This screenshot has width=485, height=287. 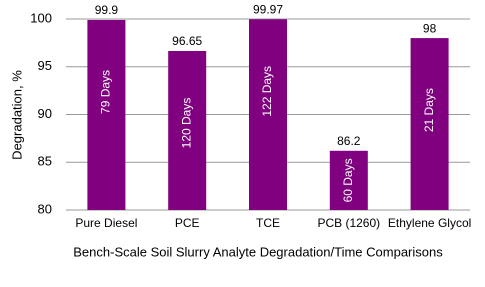 What do you see at coordinates (45, 208) in the screenshot?
I see `y-tick-label: 80` at bounding box center [45, 208].